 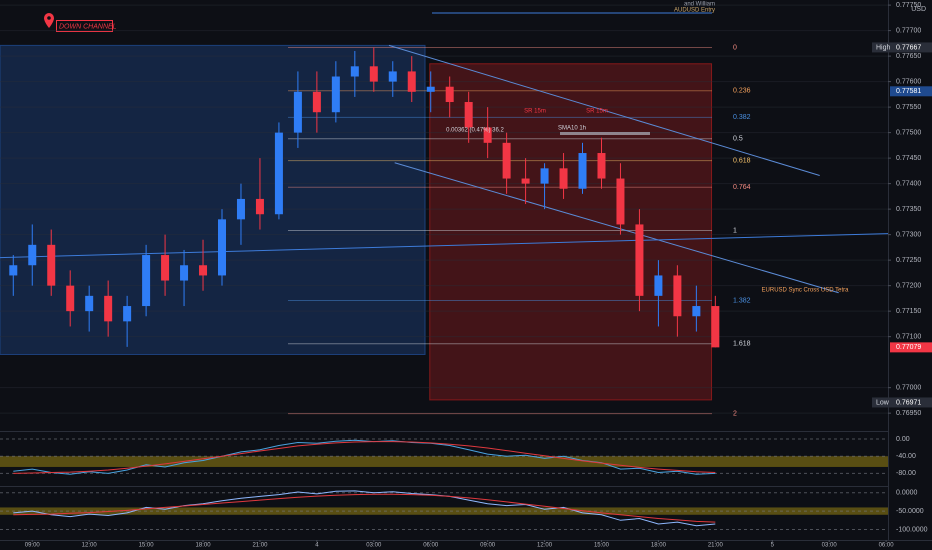 I want to click on y-tick-label: 0.77650, so click(x=908, y=56).